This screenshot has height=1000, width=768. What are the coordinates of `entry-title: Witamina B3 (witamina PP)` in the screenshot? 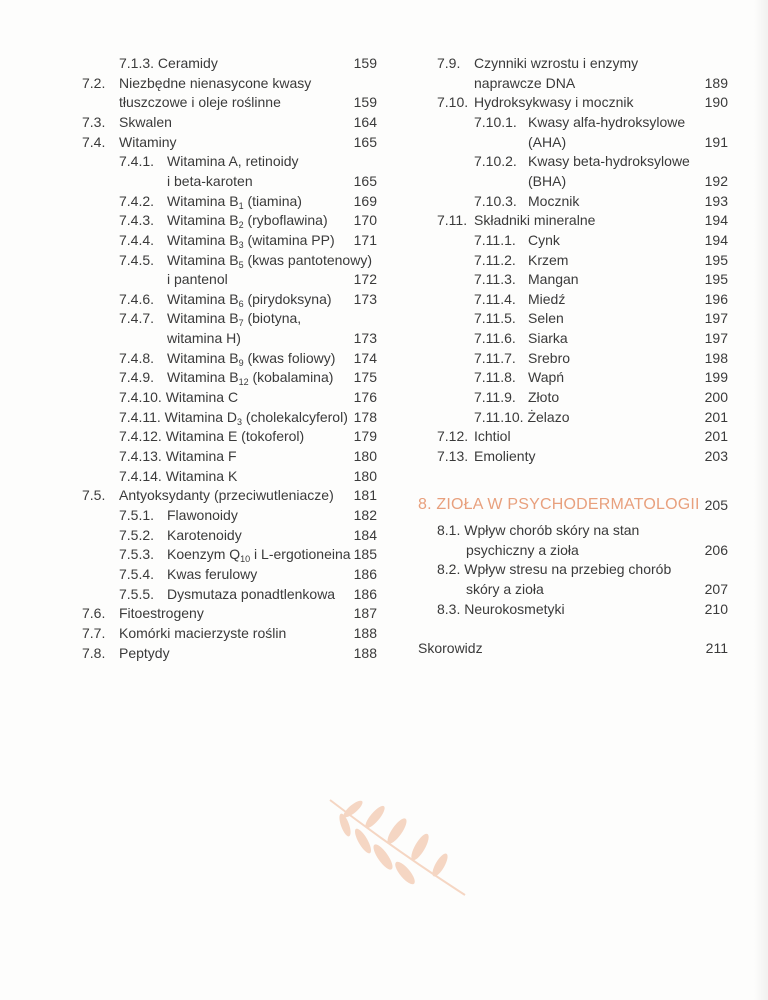 It's located at (251, 240).